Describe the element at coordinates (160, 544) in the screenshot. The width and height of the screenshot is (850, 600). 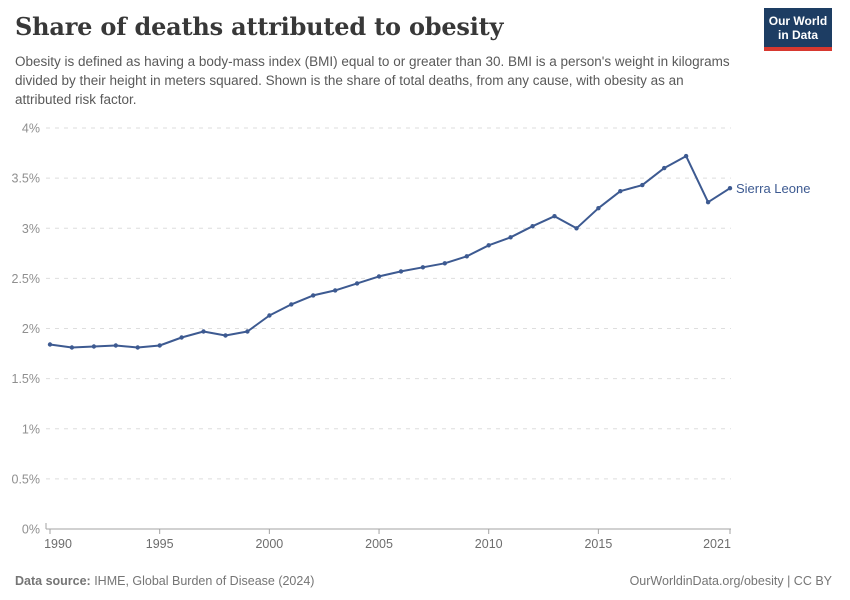
I see `x-tick-label: 1995` at that location.